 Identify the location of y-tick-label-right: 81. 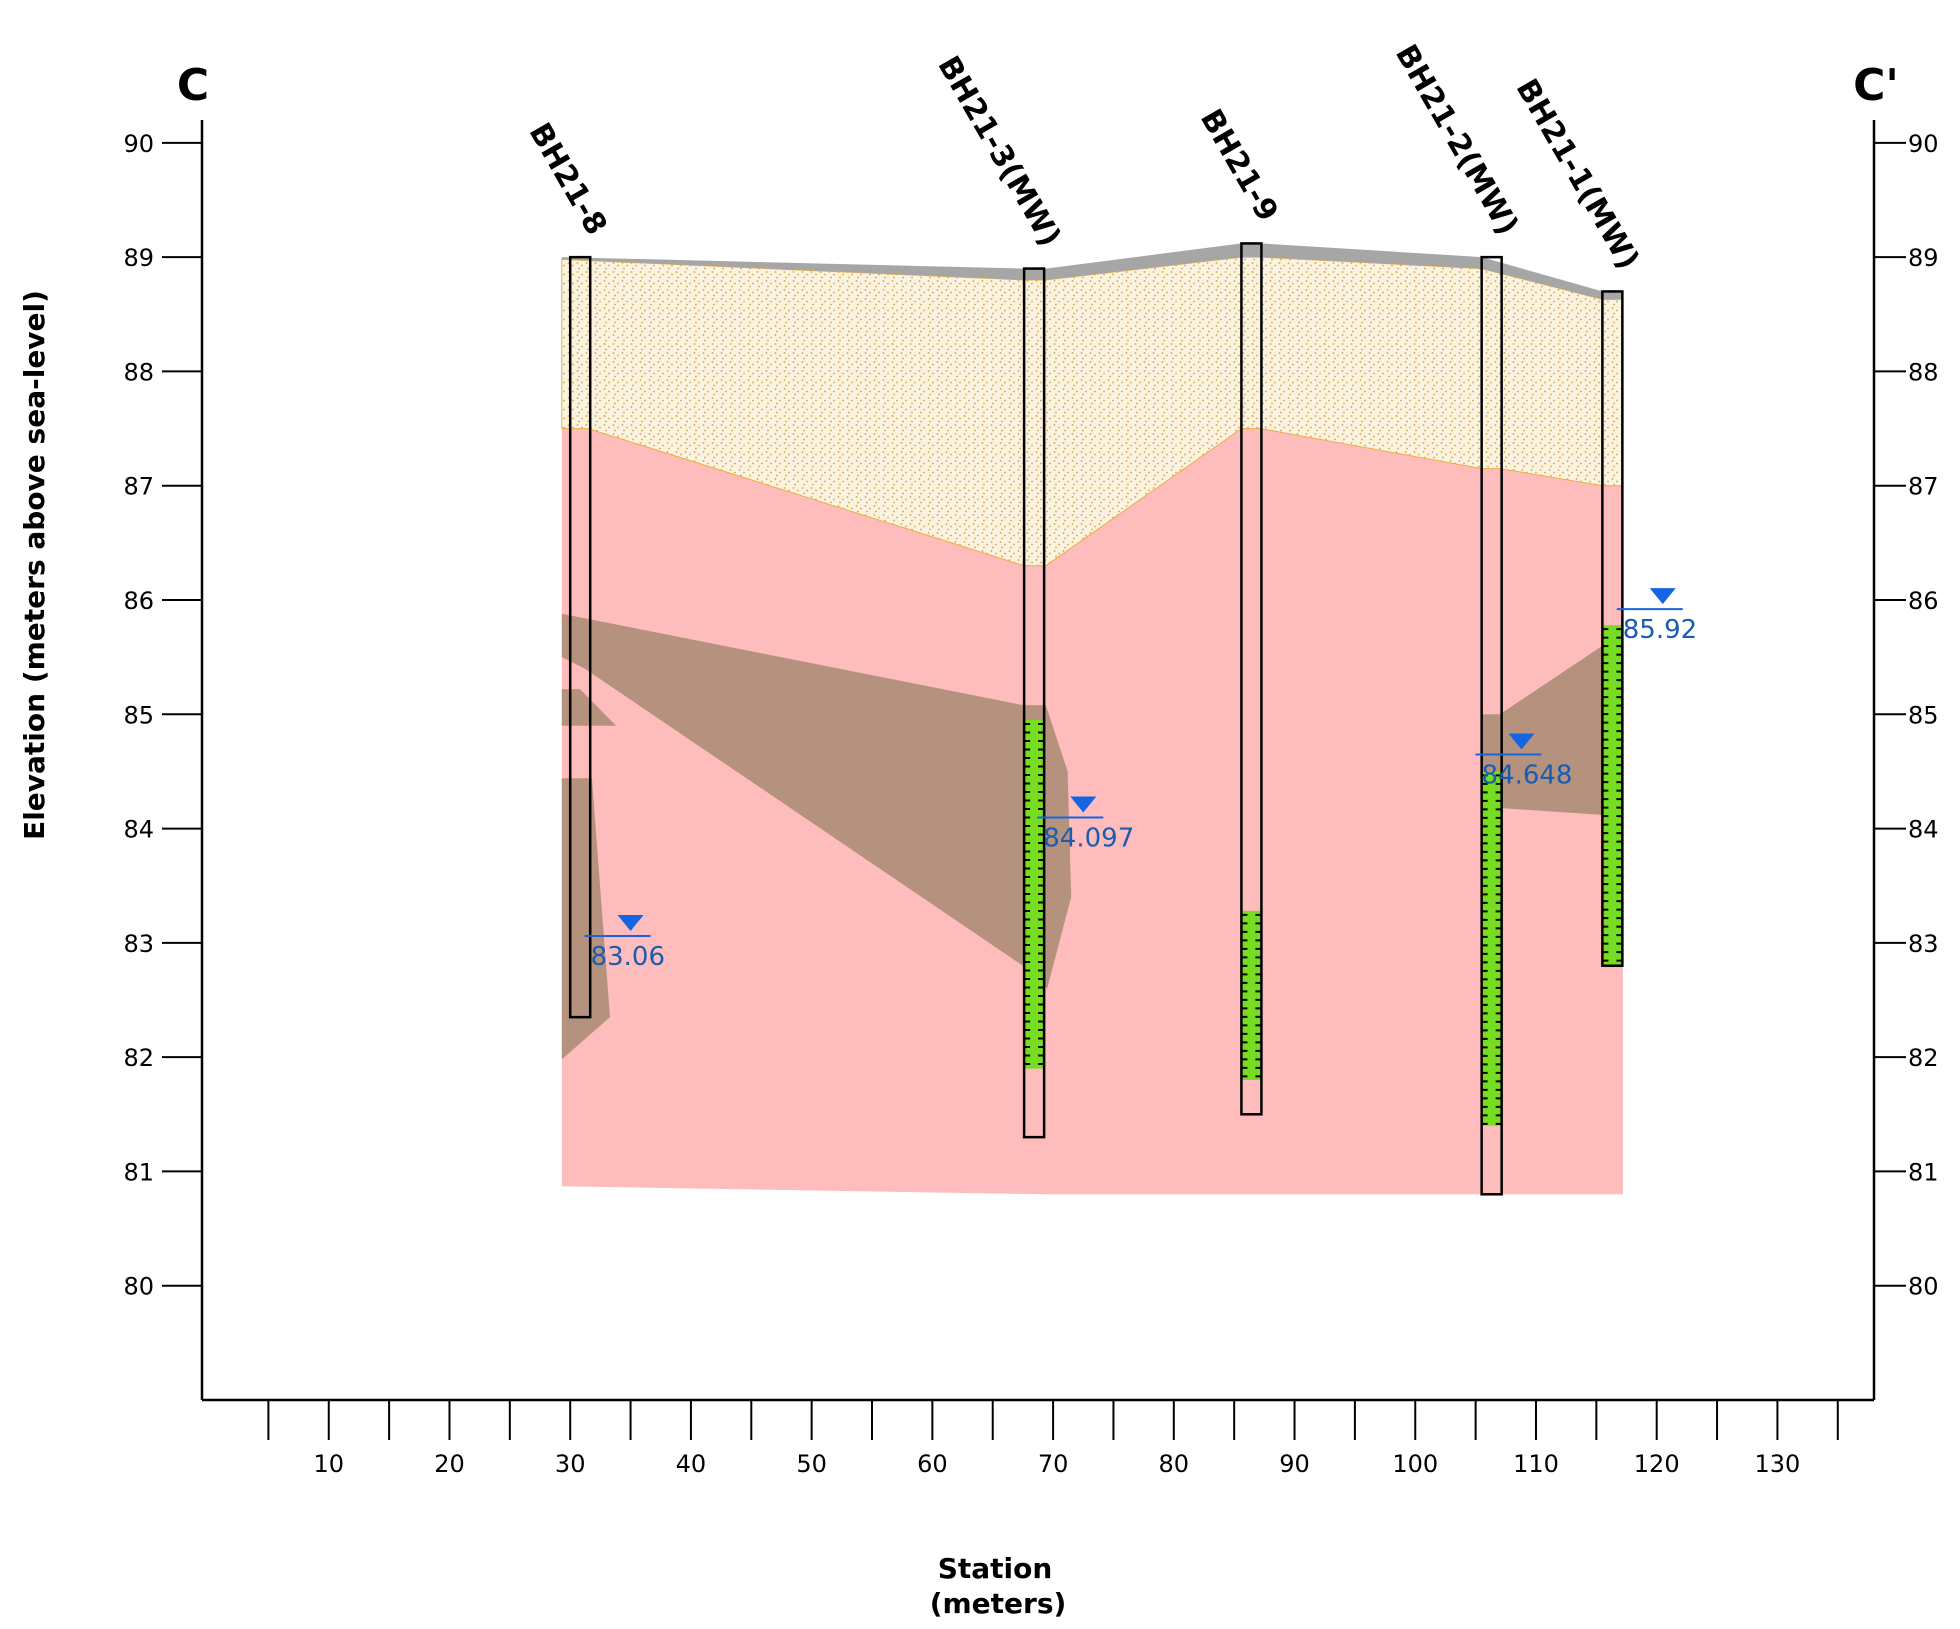
(1923, 1172).